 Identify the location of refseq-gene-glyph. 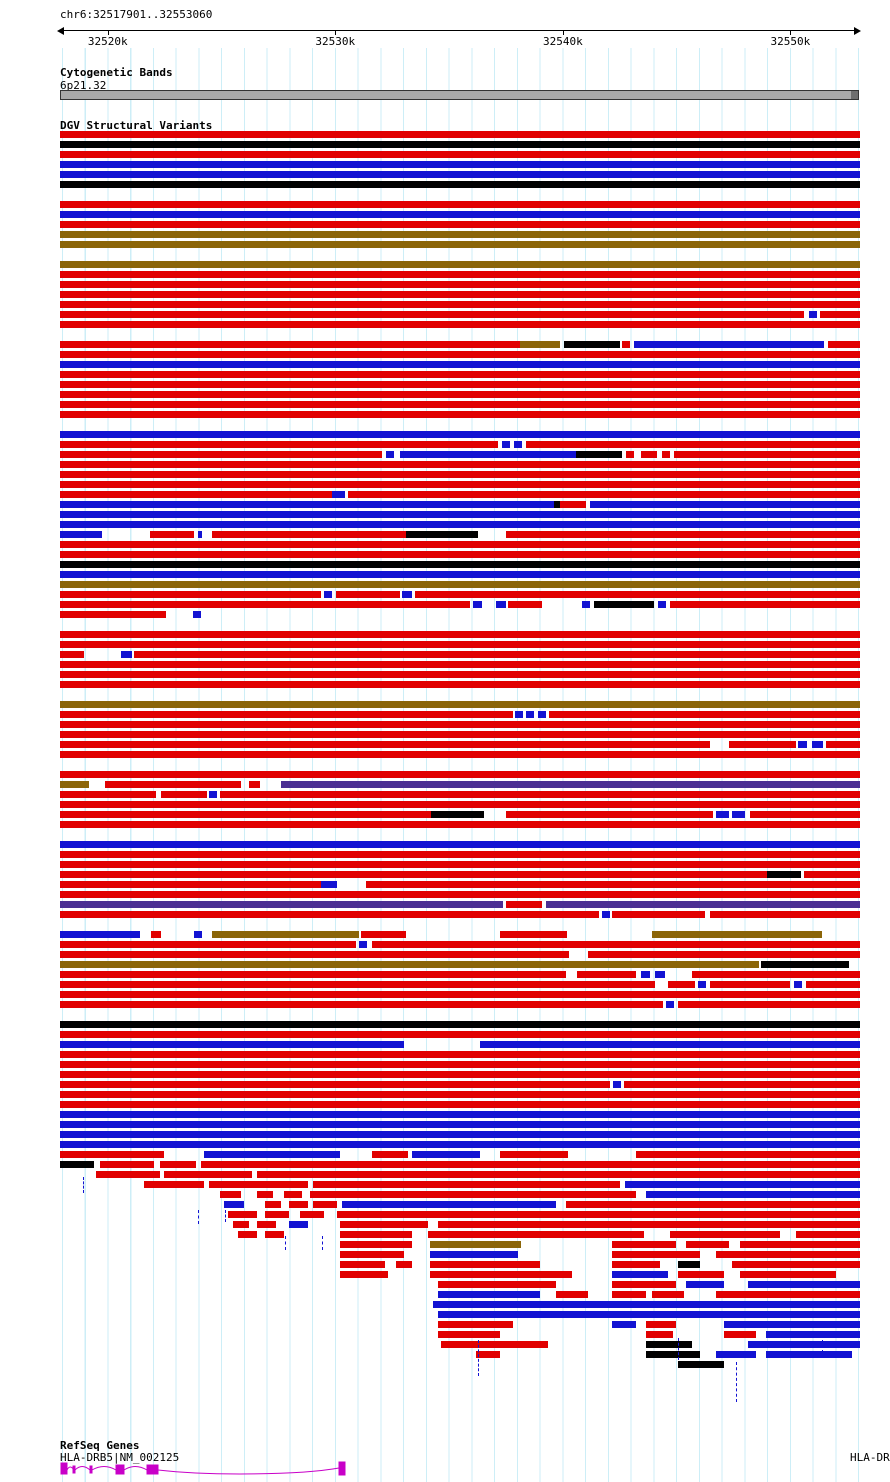
(460, 1470).